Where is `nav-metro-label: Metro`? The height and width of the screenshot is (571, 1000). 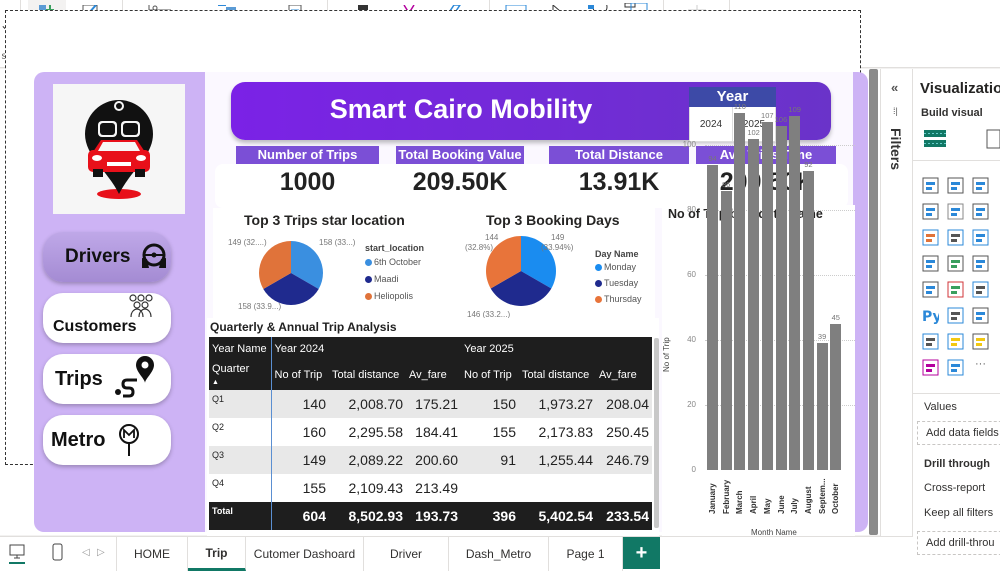
nav-metro-label: Metro is located at coordinates (78, 439).